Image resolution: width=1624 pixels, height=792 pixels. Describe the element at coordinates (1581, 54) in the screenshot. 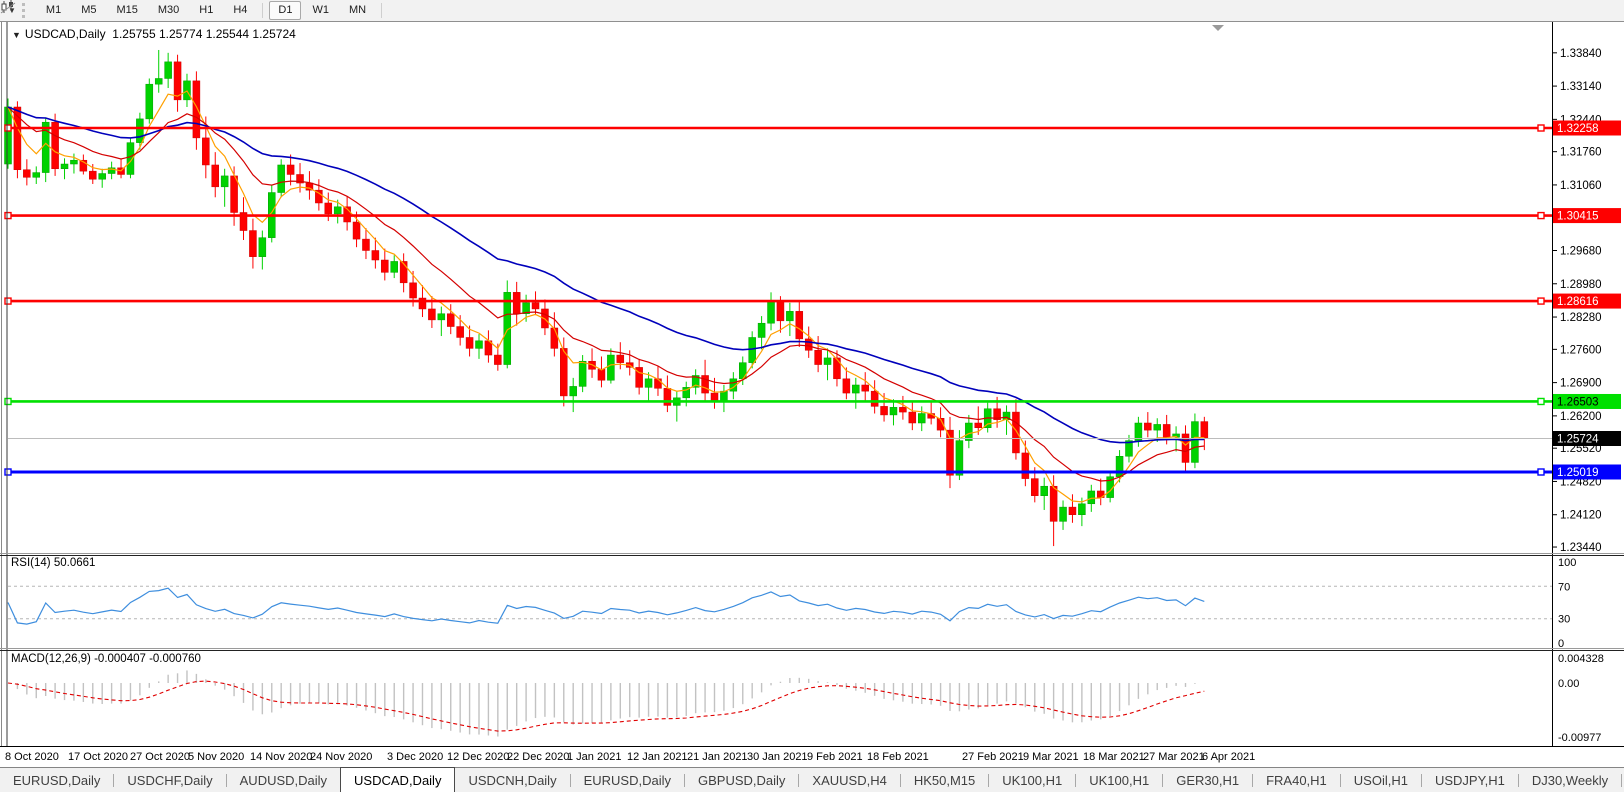

I see `svg-text: 1.33840` at that location.